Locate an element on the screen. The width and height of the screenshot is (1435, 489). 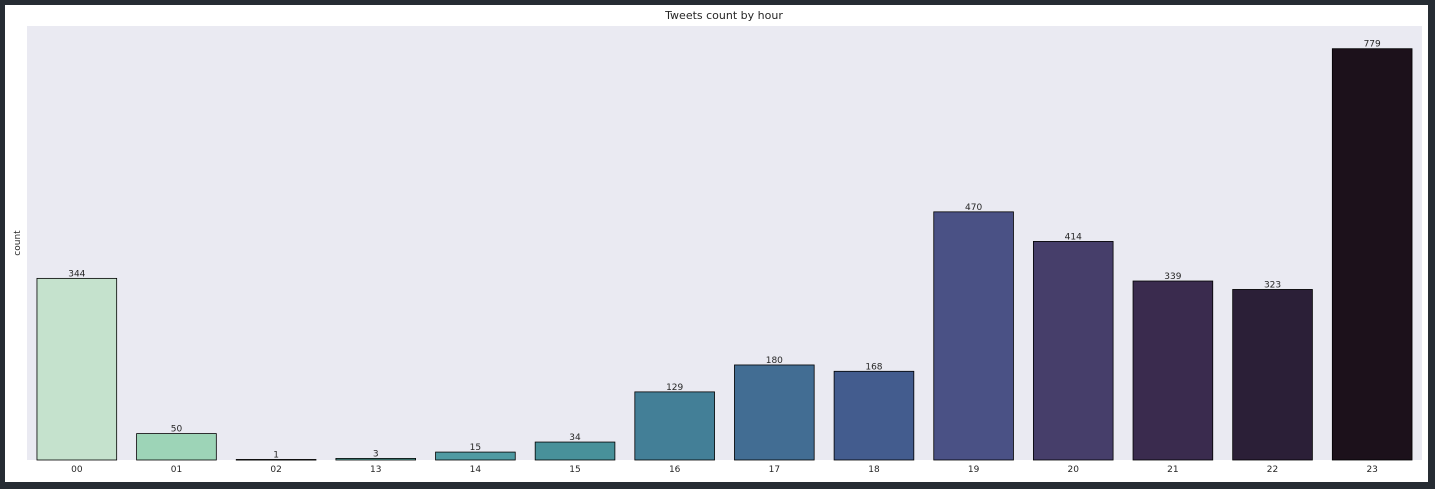
y-axis-label: count is located at coordinates (18, 243).